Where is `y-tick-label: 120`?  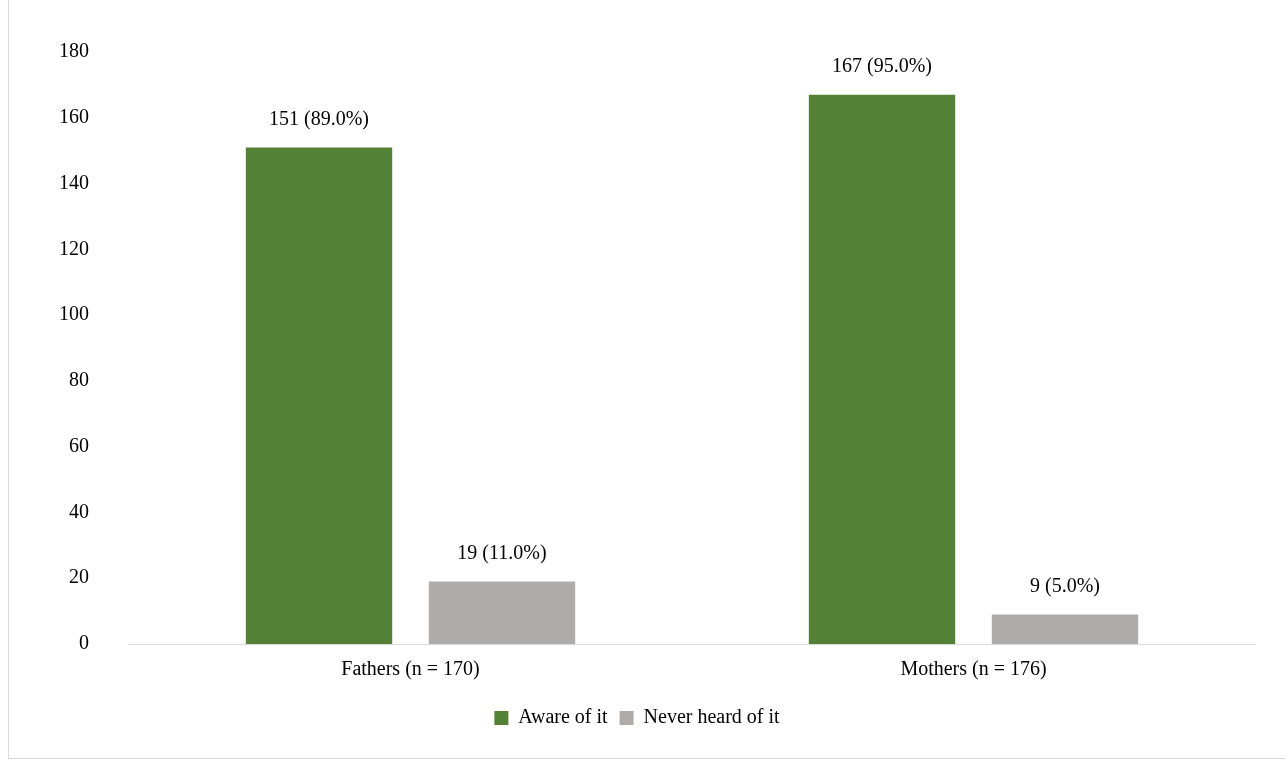 y-tick-label: 120 is located at coordinates (74, 247).